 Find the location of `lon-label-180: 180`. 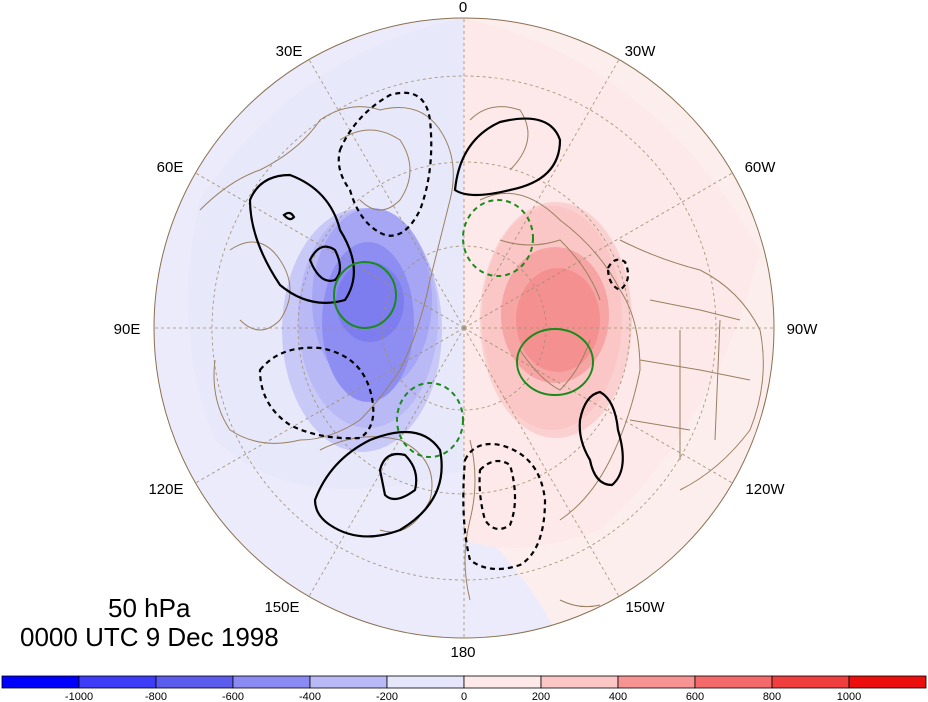

lon-label-180: 180 is located at coordinates (462, 652).